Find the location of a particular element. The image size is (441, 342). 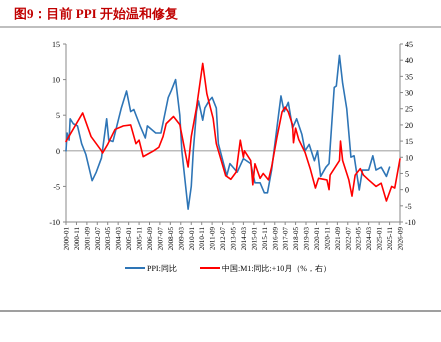

y2-tick-label: 30 is located at coordinates (409, 93).